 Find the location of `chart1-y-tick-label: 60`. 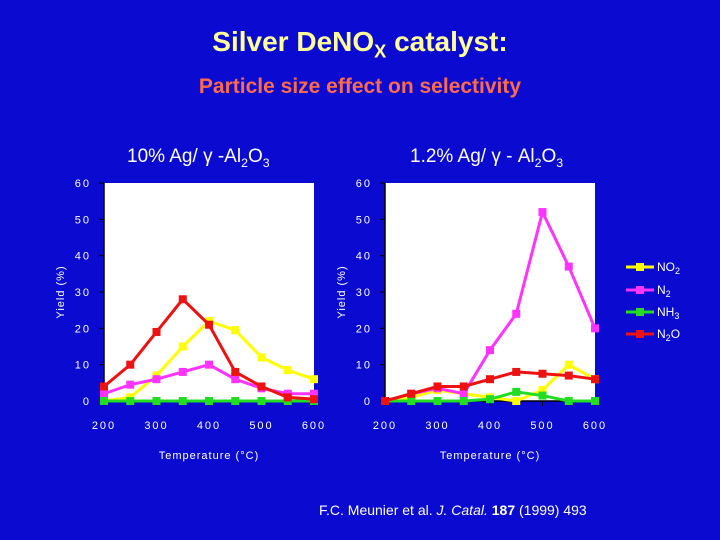

chart1-y-tick-label: 60 is located at coordinates (83, 184).